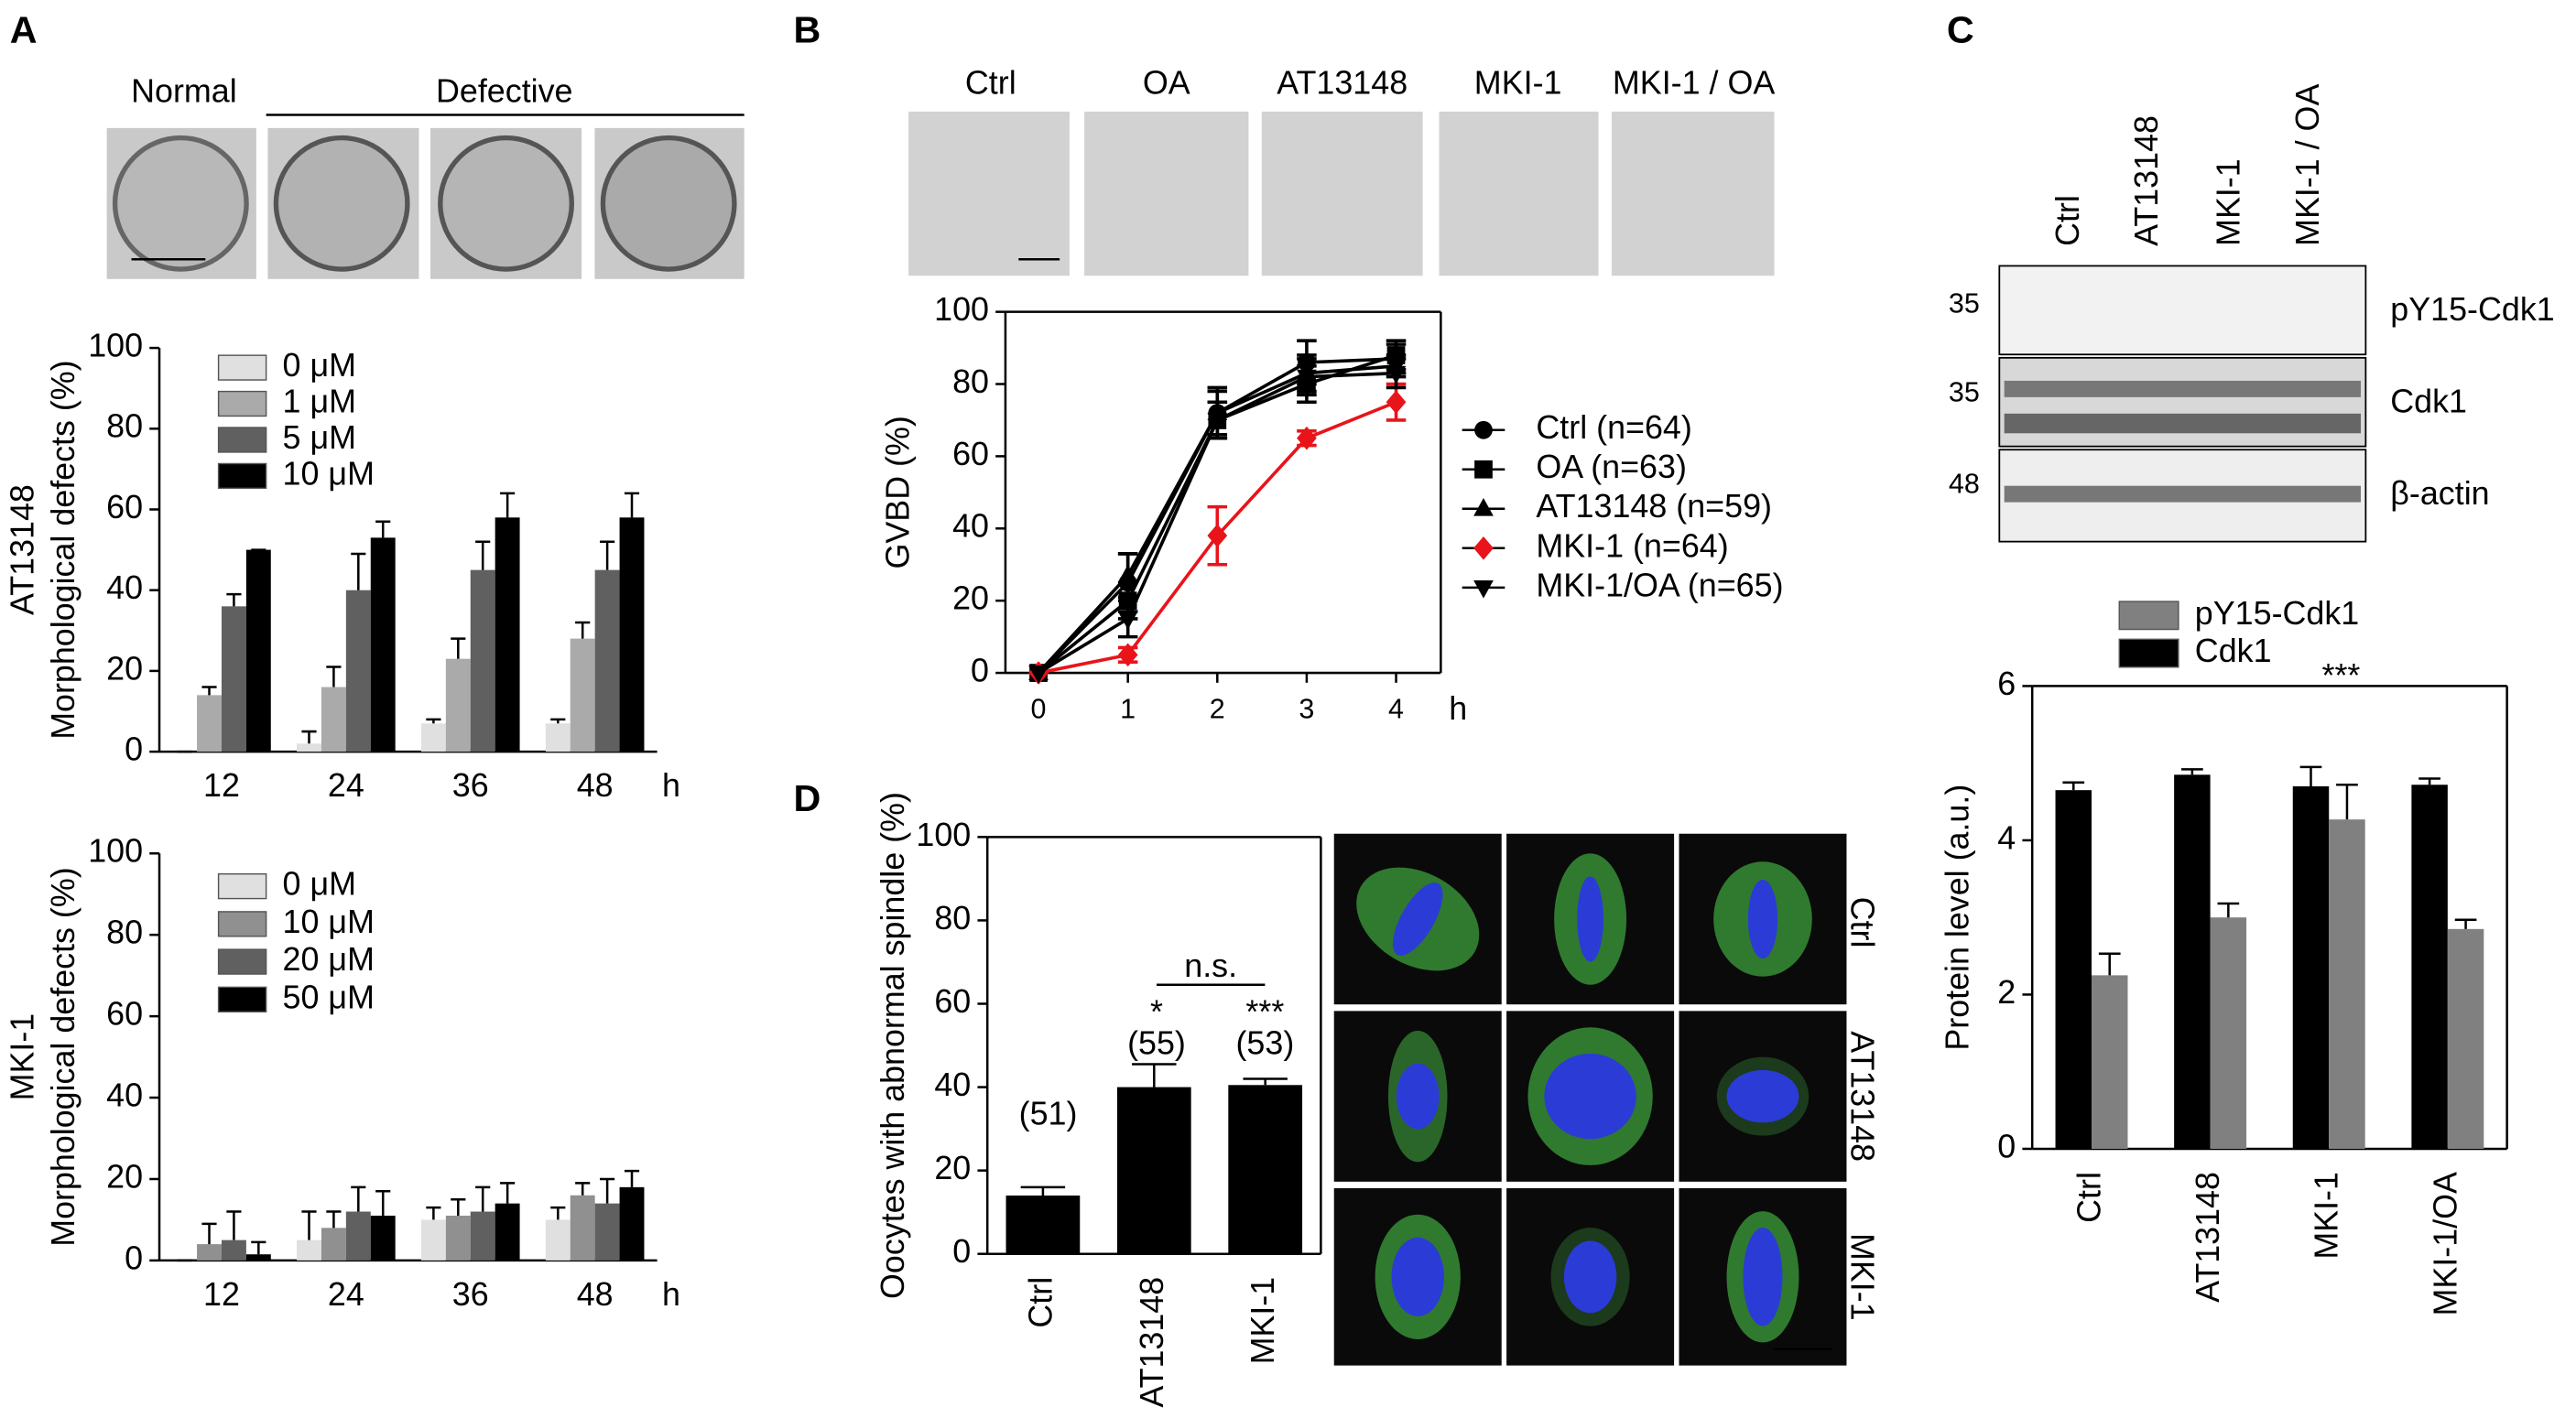 This screenshot has height=1418, width=2576. I want to click on x-tick-label: 36, so click(470, 785).